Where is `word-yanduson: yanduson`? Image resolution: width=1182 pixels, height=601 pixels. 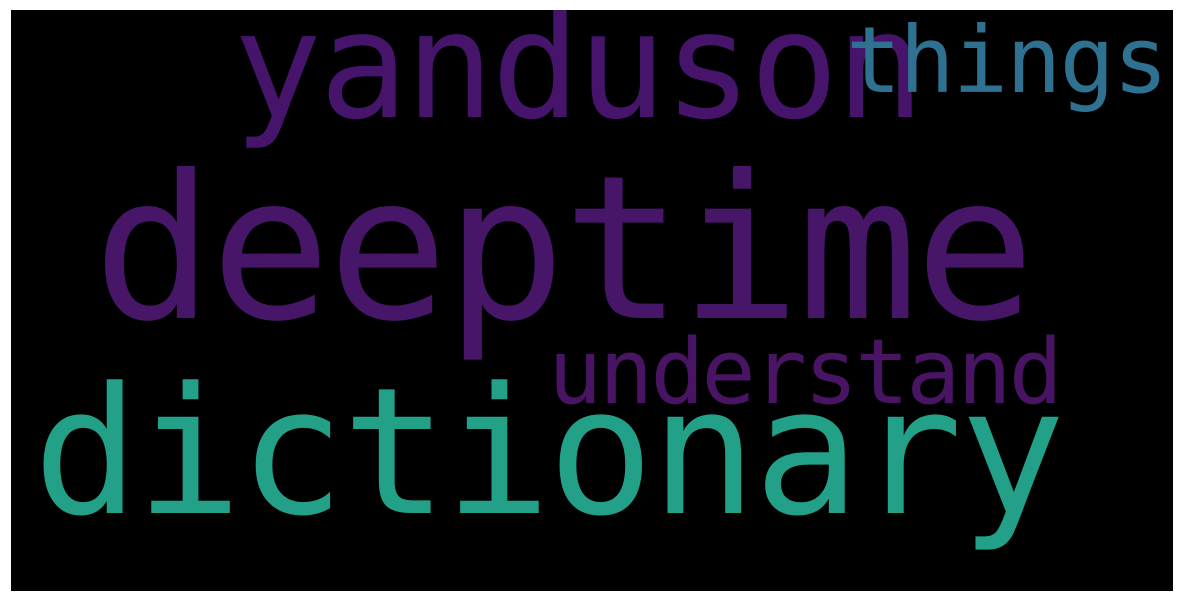 word-yanduson: yanduson is located at coordinates (579, 81).